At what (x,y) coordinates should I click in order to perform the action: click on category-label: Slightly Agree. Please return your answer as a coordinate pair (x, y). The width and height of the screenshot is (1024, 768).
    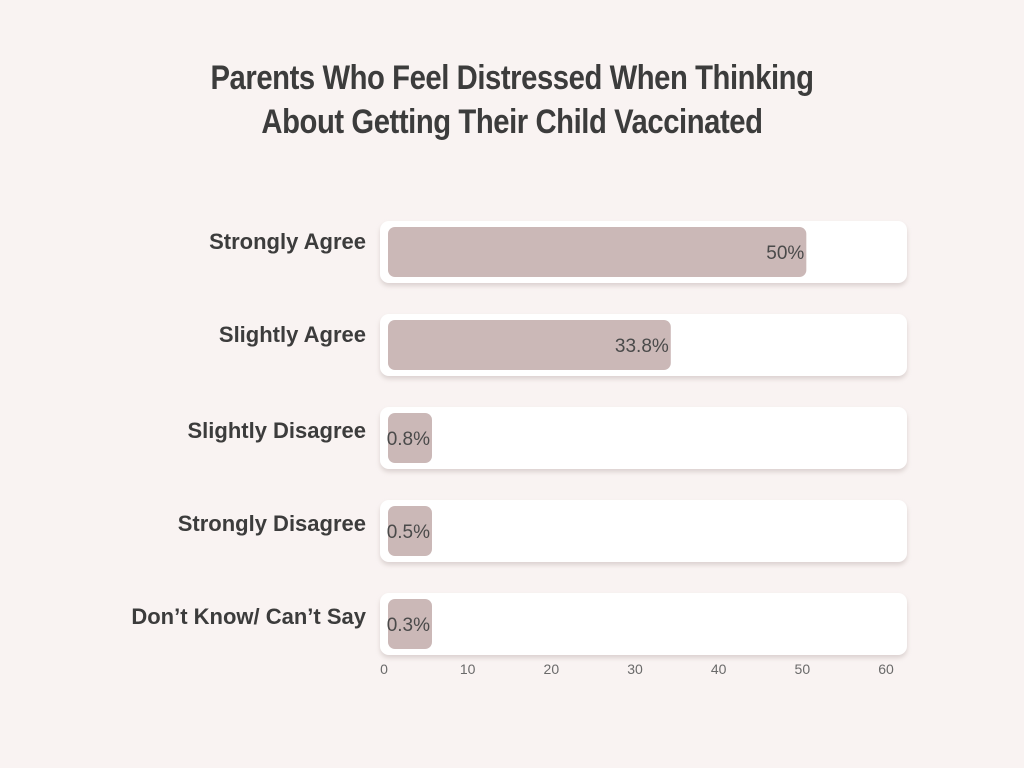
    Looking at the image, I should click on (292, 334).